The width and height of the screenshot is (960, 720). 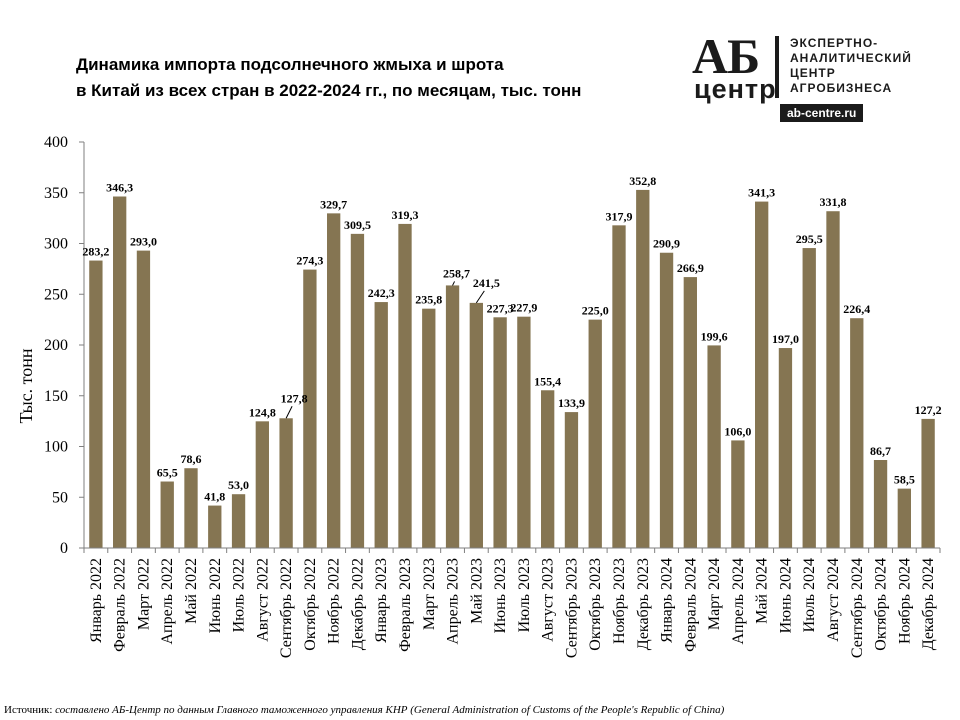 What do you see at coordinates (851, 58) in the screenshot?
I see `logo-caption-line-2: АНАЛИТИЧЕСКИЙ` at bounding box center [851, 58].